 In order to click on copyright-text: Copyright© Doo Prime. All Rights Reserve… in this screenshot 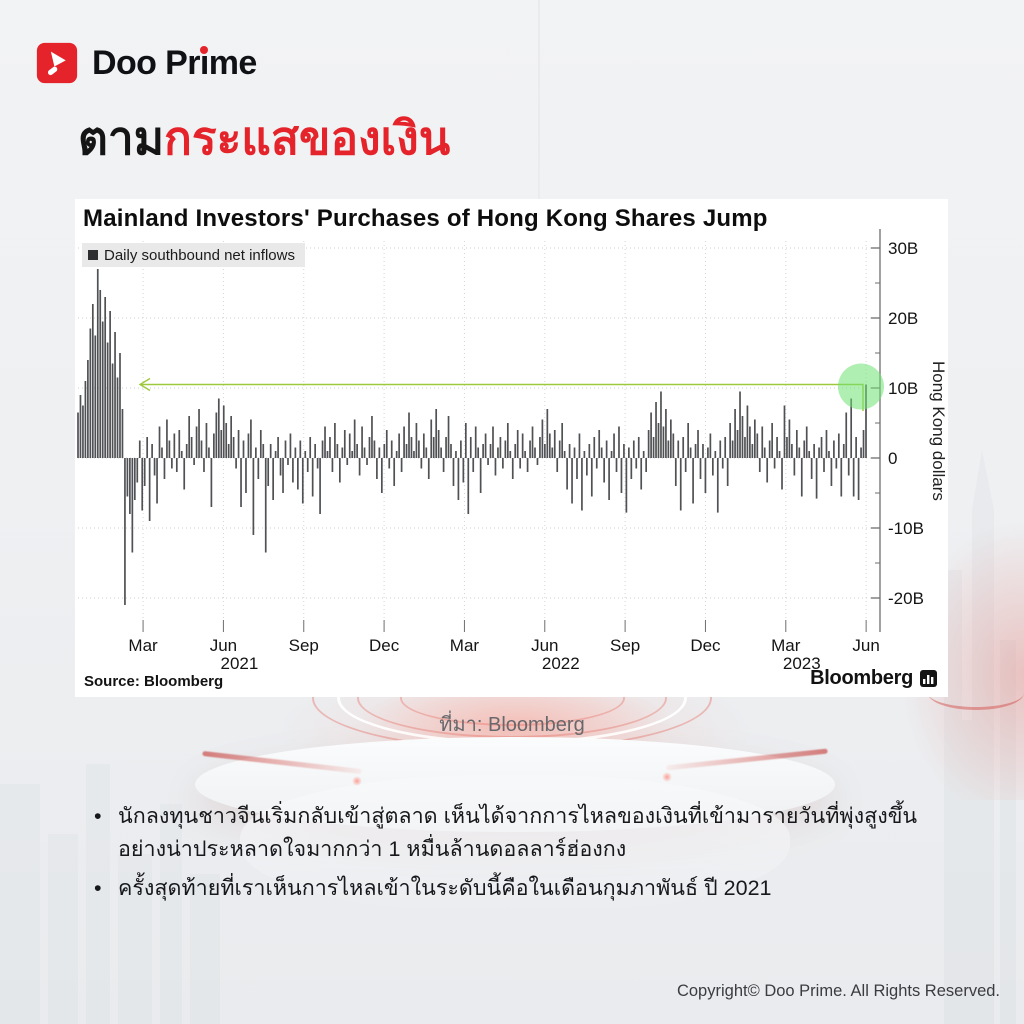, I will do `click(838, 991)`.